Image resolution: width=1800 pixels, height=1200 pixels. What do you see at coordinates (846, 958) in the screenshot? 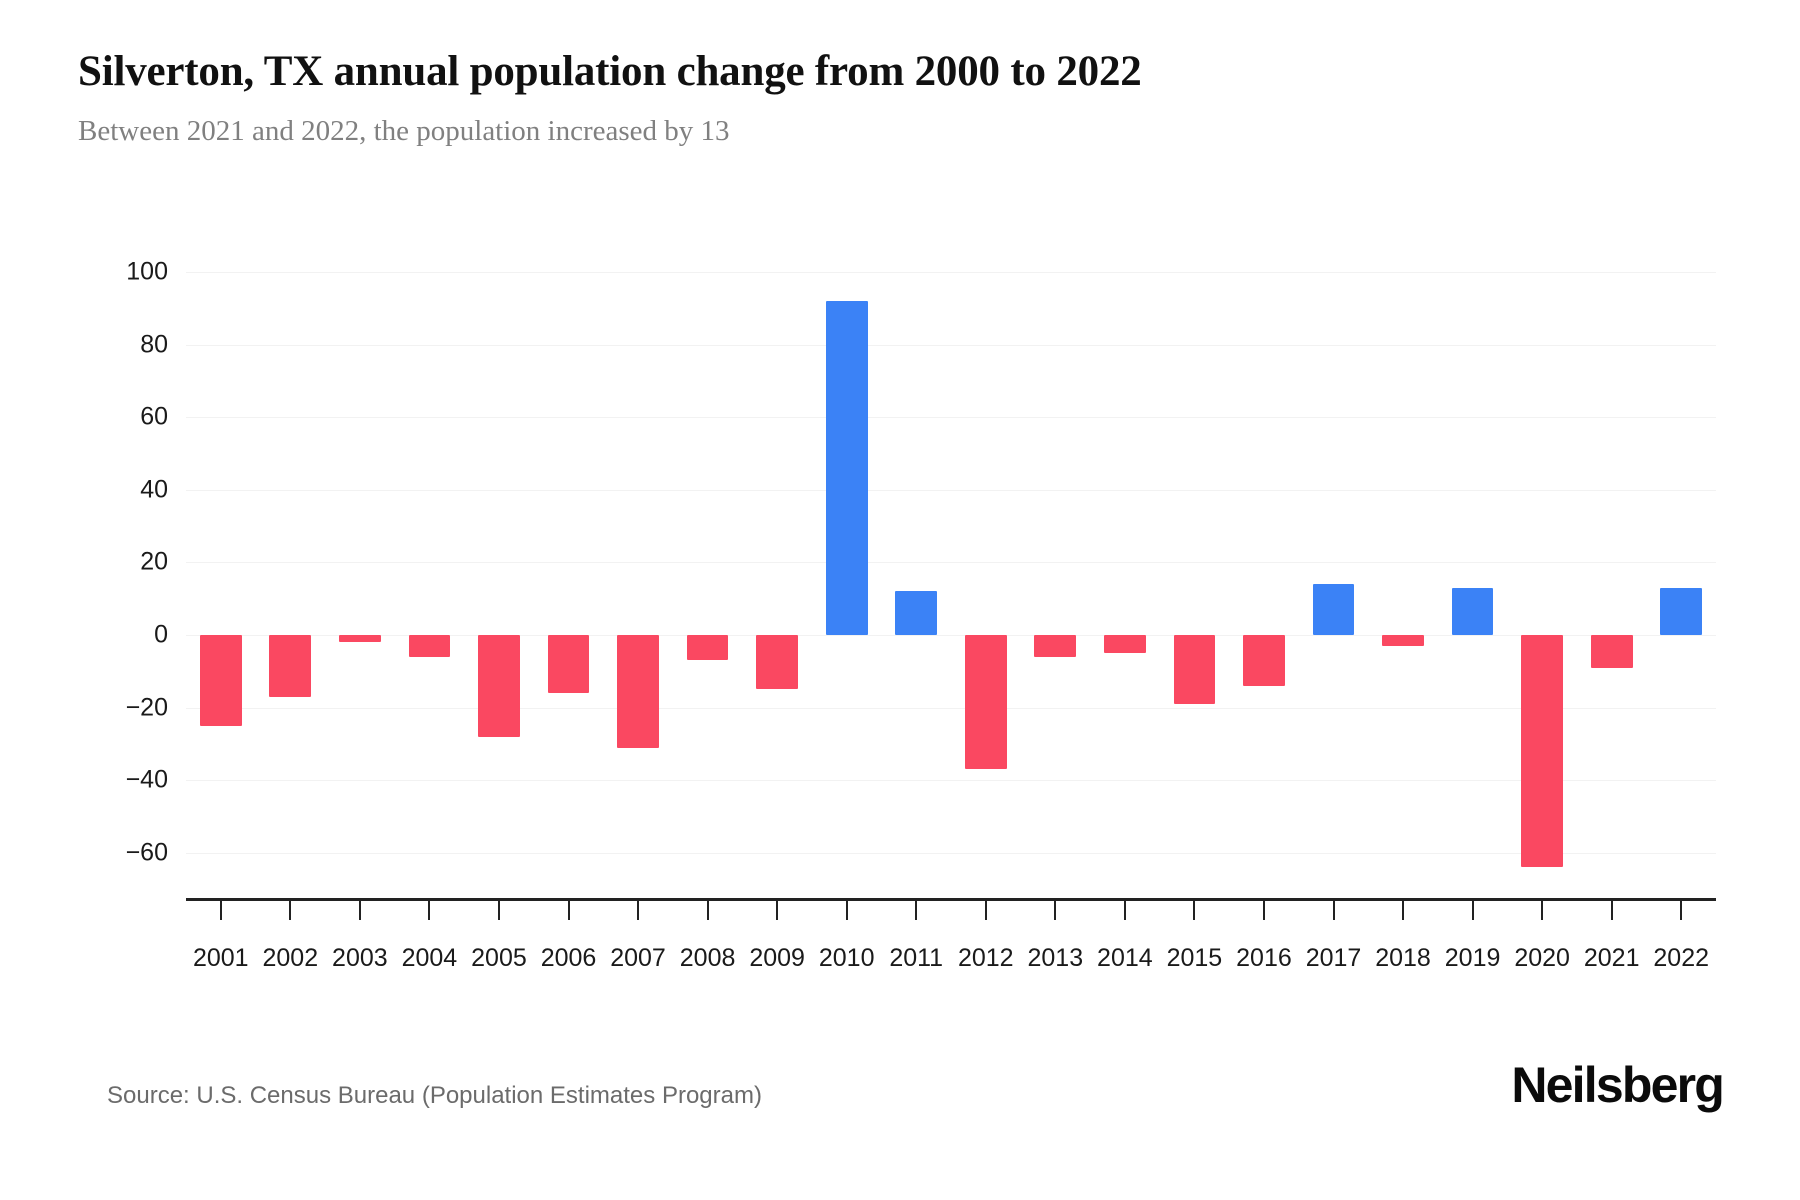
I see `x-axis-tick-label-2010: 2010` at bounding box center [846, 958].